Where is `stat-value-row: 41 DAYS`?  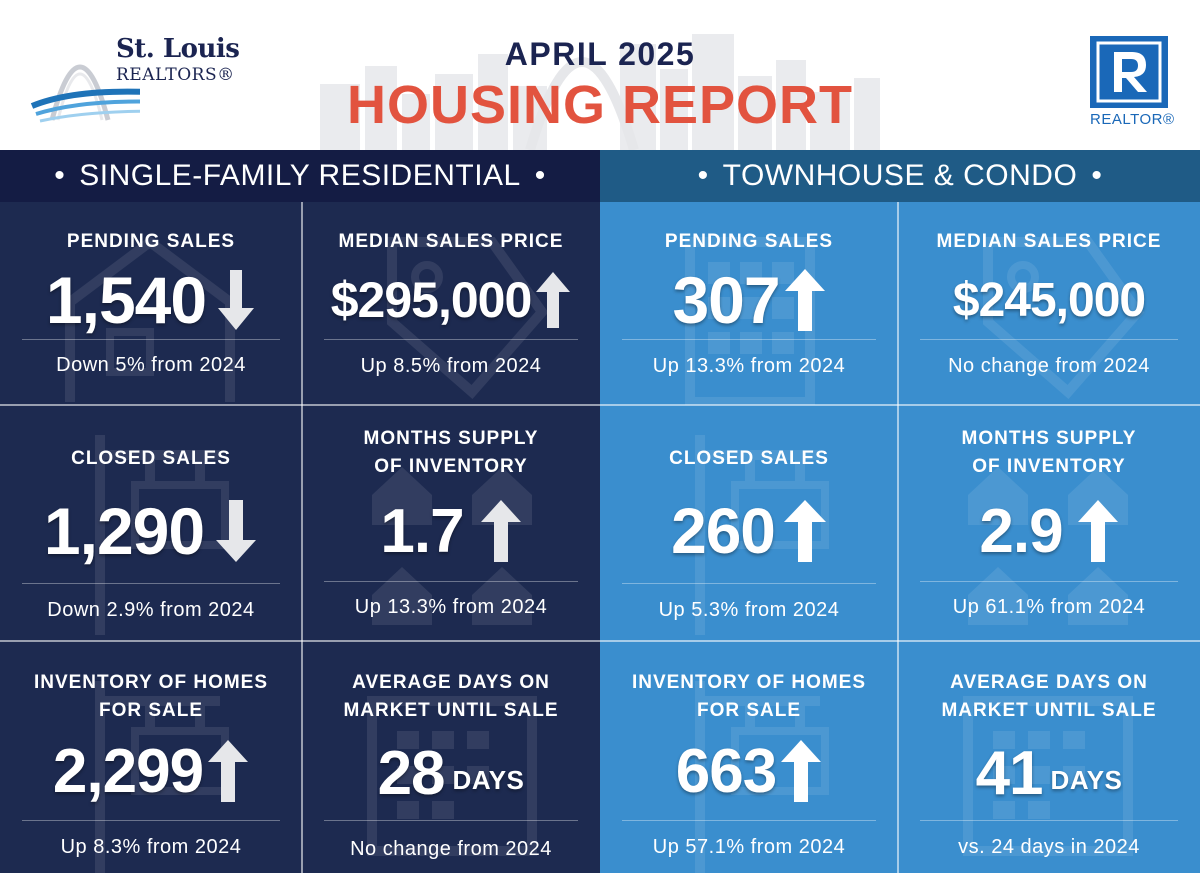
stat-value-row: 41 DAYS is located at coordinates (1049, 773).